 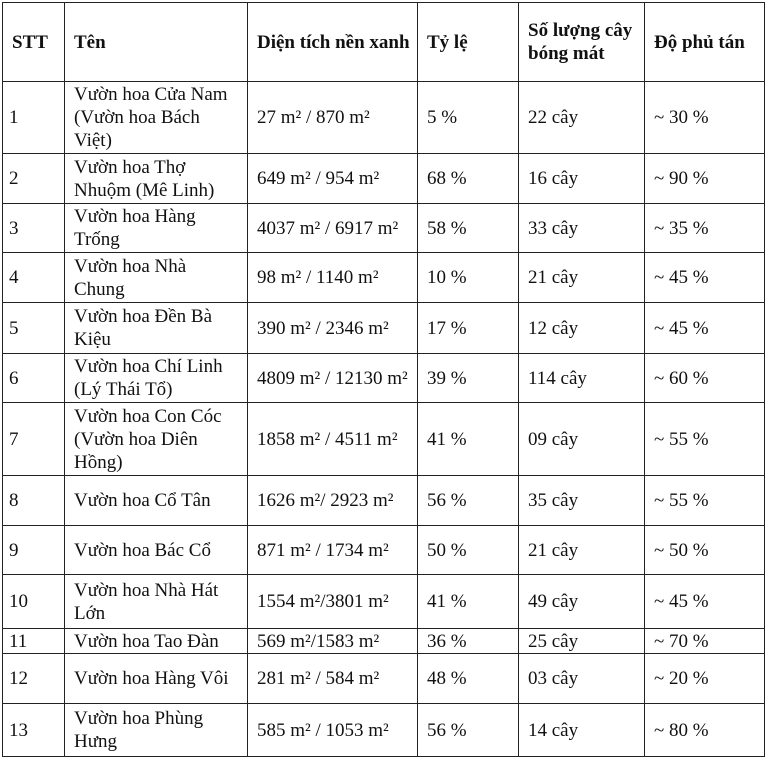 What do you see at coordinates (468, 678) in the screenshot?
I see `ratio-cell: 48 %` at bounding box center [468, 678].